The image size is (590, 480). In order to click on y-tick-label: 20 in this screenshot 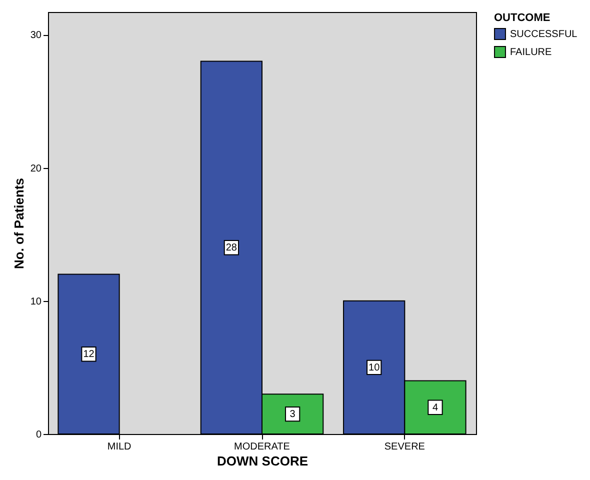, I will do `click(36, 168)`.